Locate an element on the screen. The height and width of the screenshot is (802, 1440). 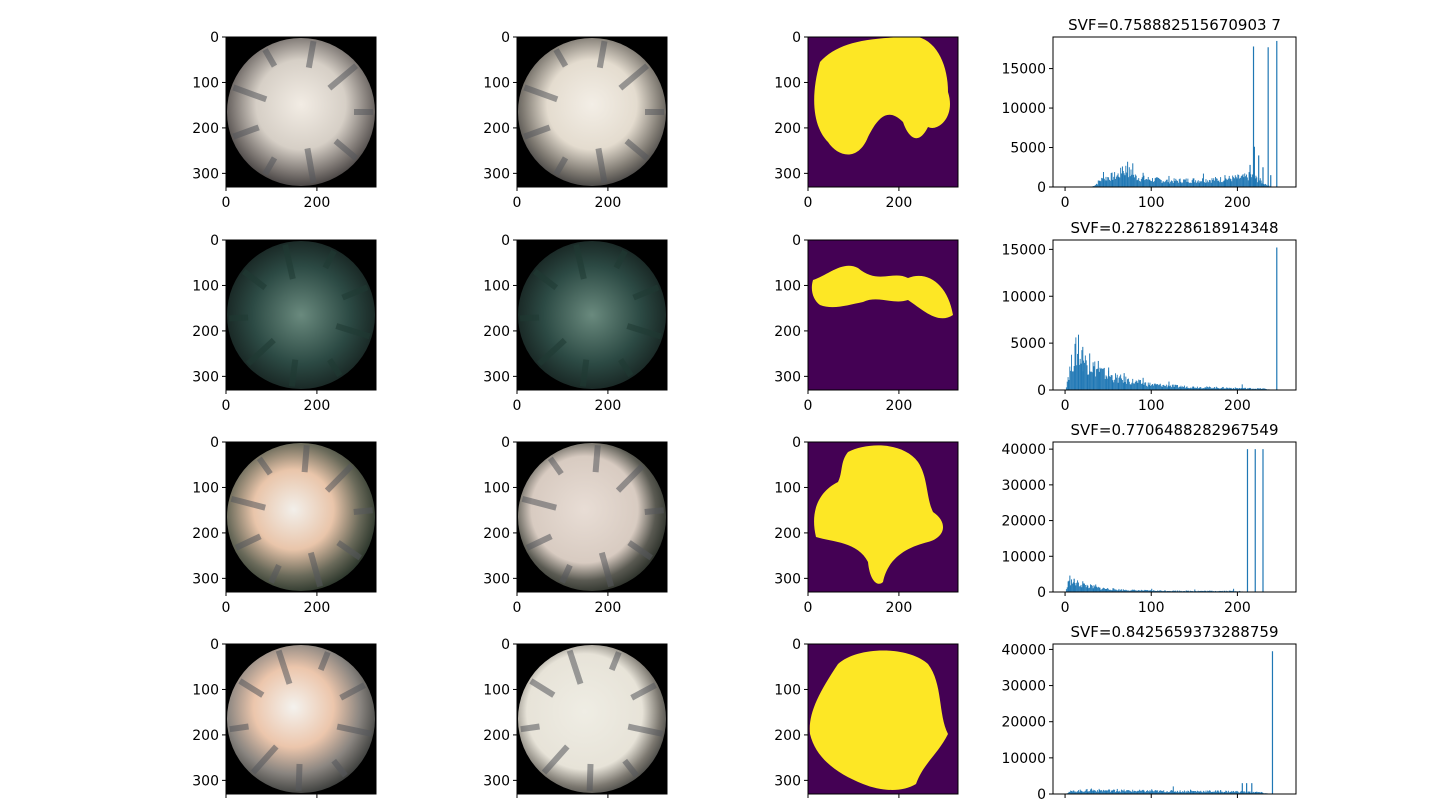
y-tick-label: 100 is located at coordinates (496, 286).